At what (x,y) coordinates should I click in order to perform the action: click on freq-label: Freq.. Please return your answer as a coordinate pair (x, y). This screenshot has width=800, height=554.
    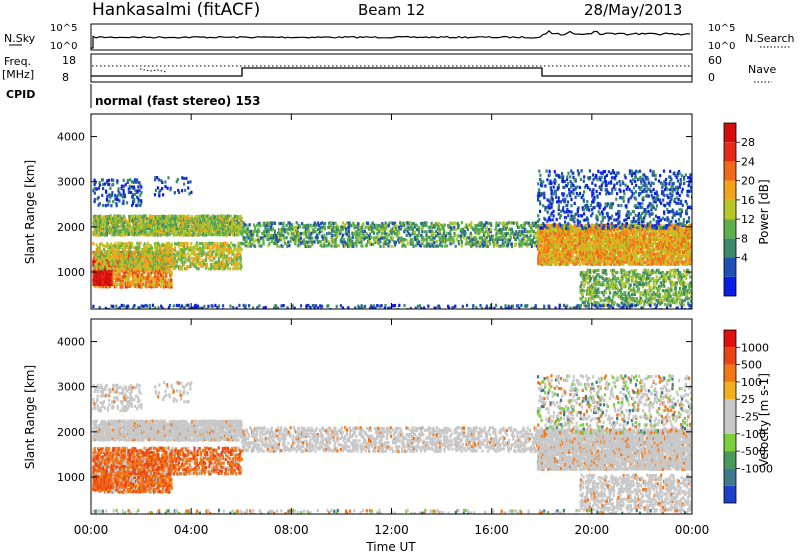
    Looking at the image, I should click on (17, 61).